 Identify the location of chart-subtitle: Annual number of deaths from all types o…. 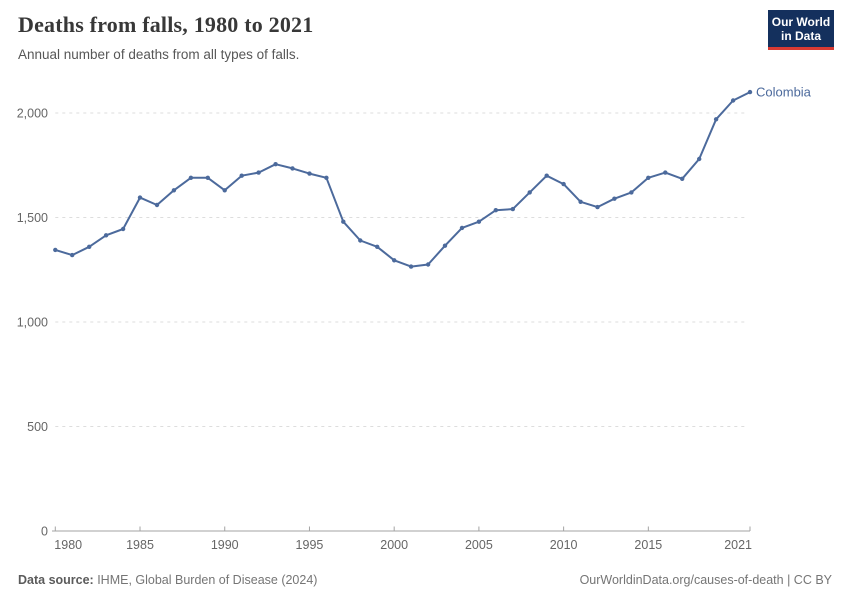
(159, 54).